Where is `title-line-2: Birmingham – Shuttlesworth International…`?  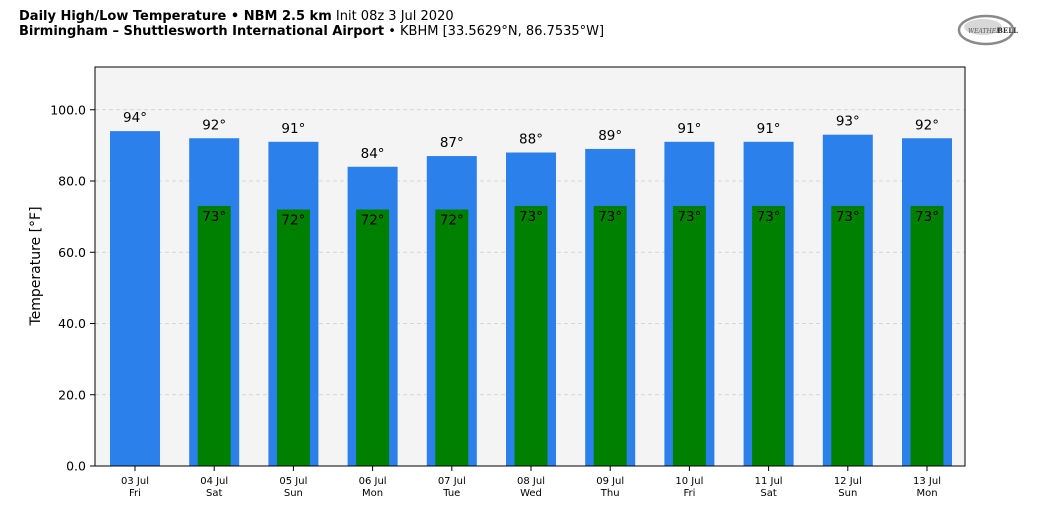 title-line-2: Birmingham – Shuttlesworth International… is located at coordinates (311, 31).